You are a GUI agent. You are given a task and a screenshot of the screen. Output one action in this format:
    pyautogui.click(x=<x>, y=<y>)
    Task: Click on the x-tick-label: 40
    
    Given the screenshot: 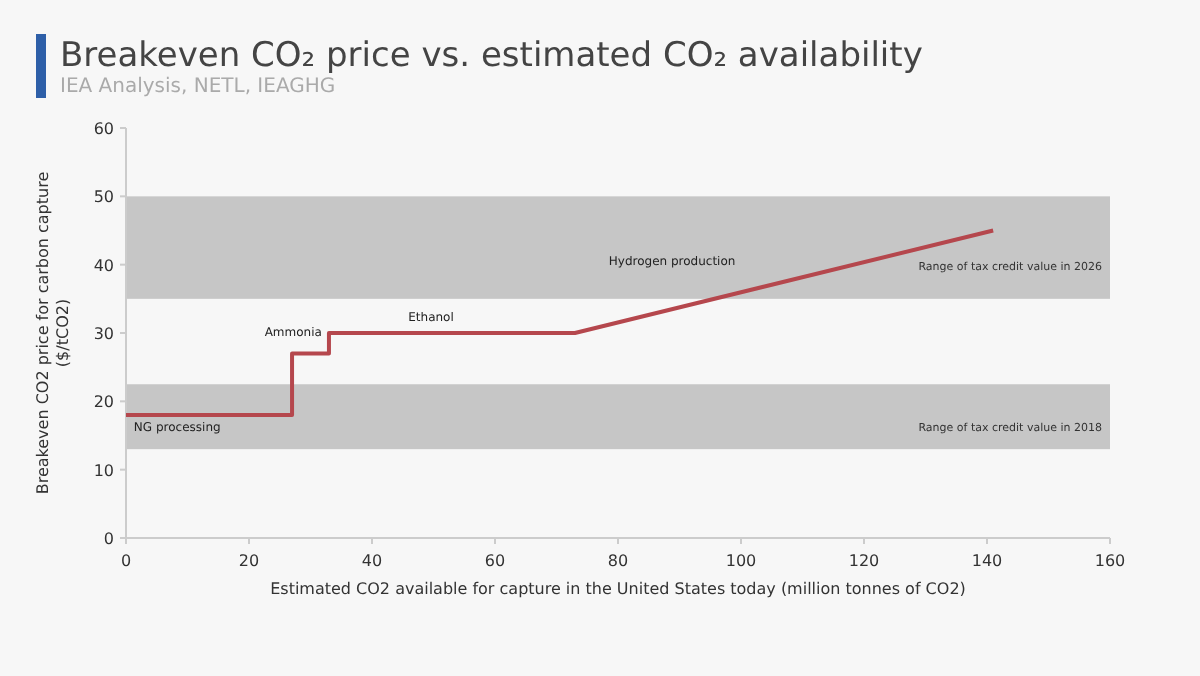 What is the action you would take?
    pyautogui.click(x=372, y=561)
    